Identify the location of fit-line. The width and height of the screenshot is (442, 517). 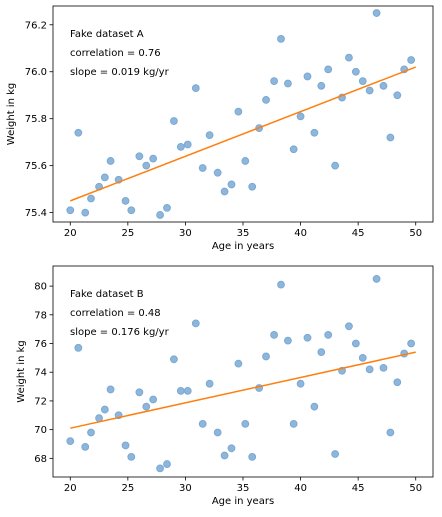
(243, 390).